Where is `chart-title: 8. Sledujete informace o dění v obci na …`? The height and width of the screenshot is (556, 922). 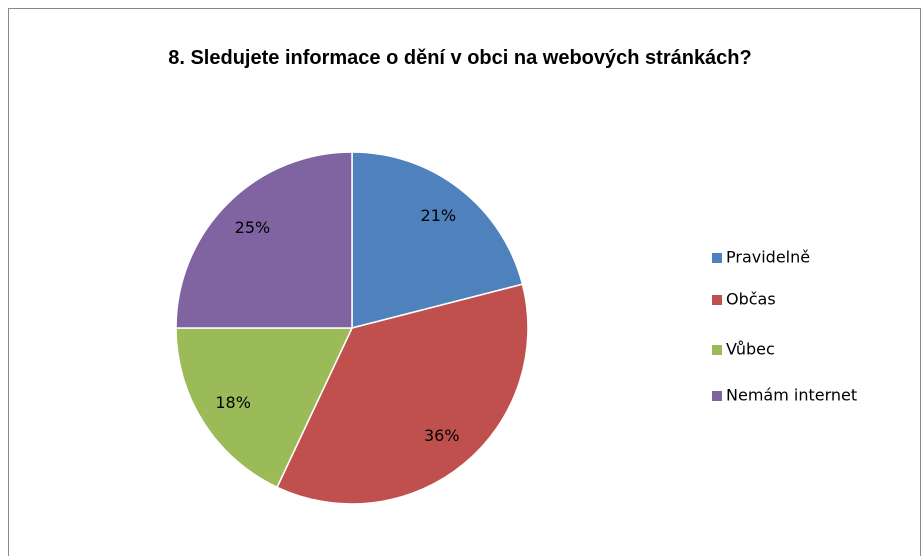
chart-title: 8. Sledujete informace o dění v obci na … is located at coordinates (460, 58).